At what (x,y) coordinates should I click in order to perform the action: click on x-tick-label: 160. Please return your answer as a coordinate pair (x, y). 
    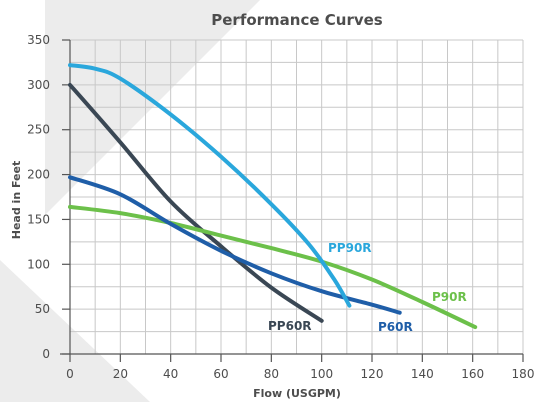
    Looking at the image, I should click on (472, 374).